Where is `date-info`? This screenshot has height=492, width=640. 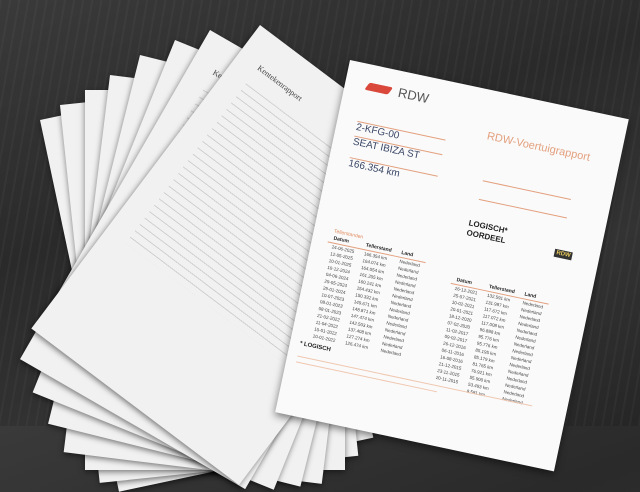
date-info is located at coordinates (524, 199).